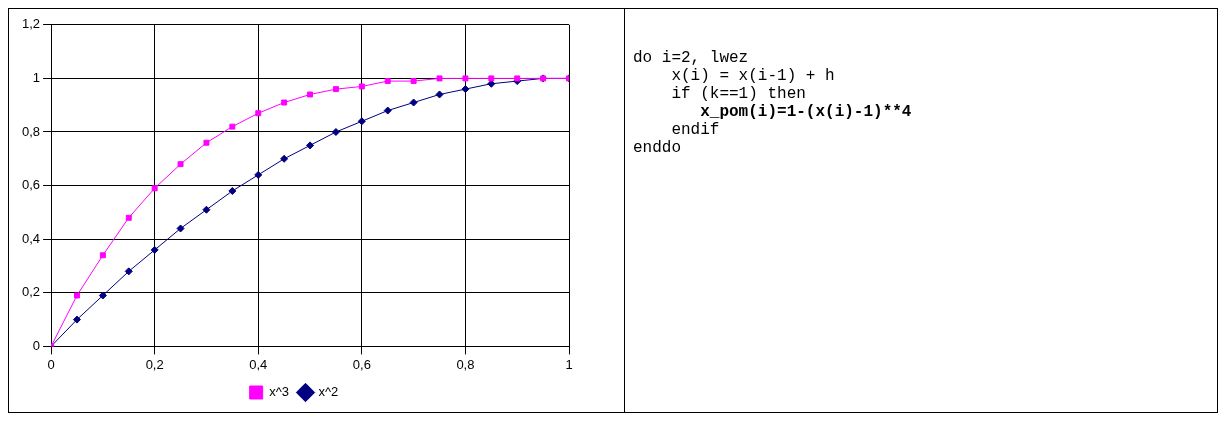  Describe the element at coordinates (691, 58) in the screenshot. I see `text: do i=2, lwez` at that location.